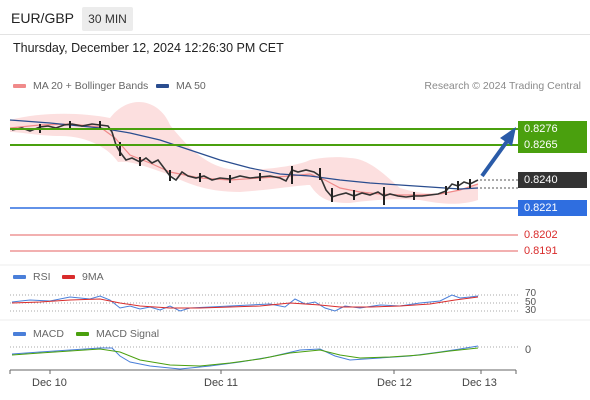 The image size is (590, 400). What do you see at coordinates (508, 136) in the screenshot?
I see `target-arrow-head` at bounding box center [508, 136].